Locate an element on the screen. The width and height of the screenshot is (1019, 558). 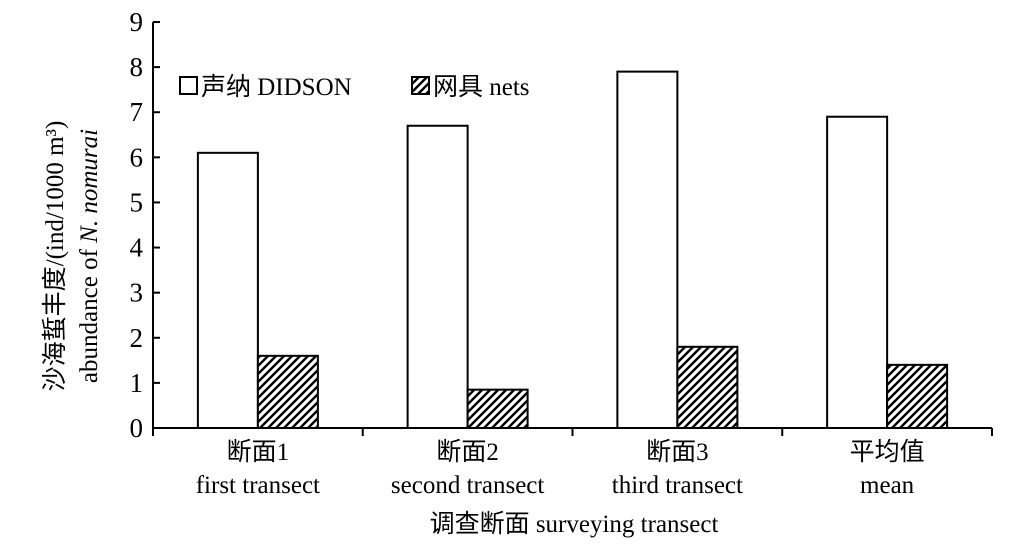
category-label-zh: 断面2 is located at coordinates (467, 452).